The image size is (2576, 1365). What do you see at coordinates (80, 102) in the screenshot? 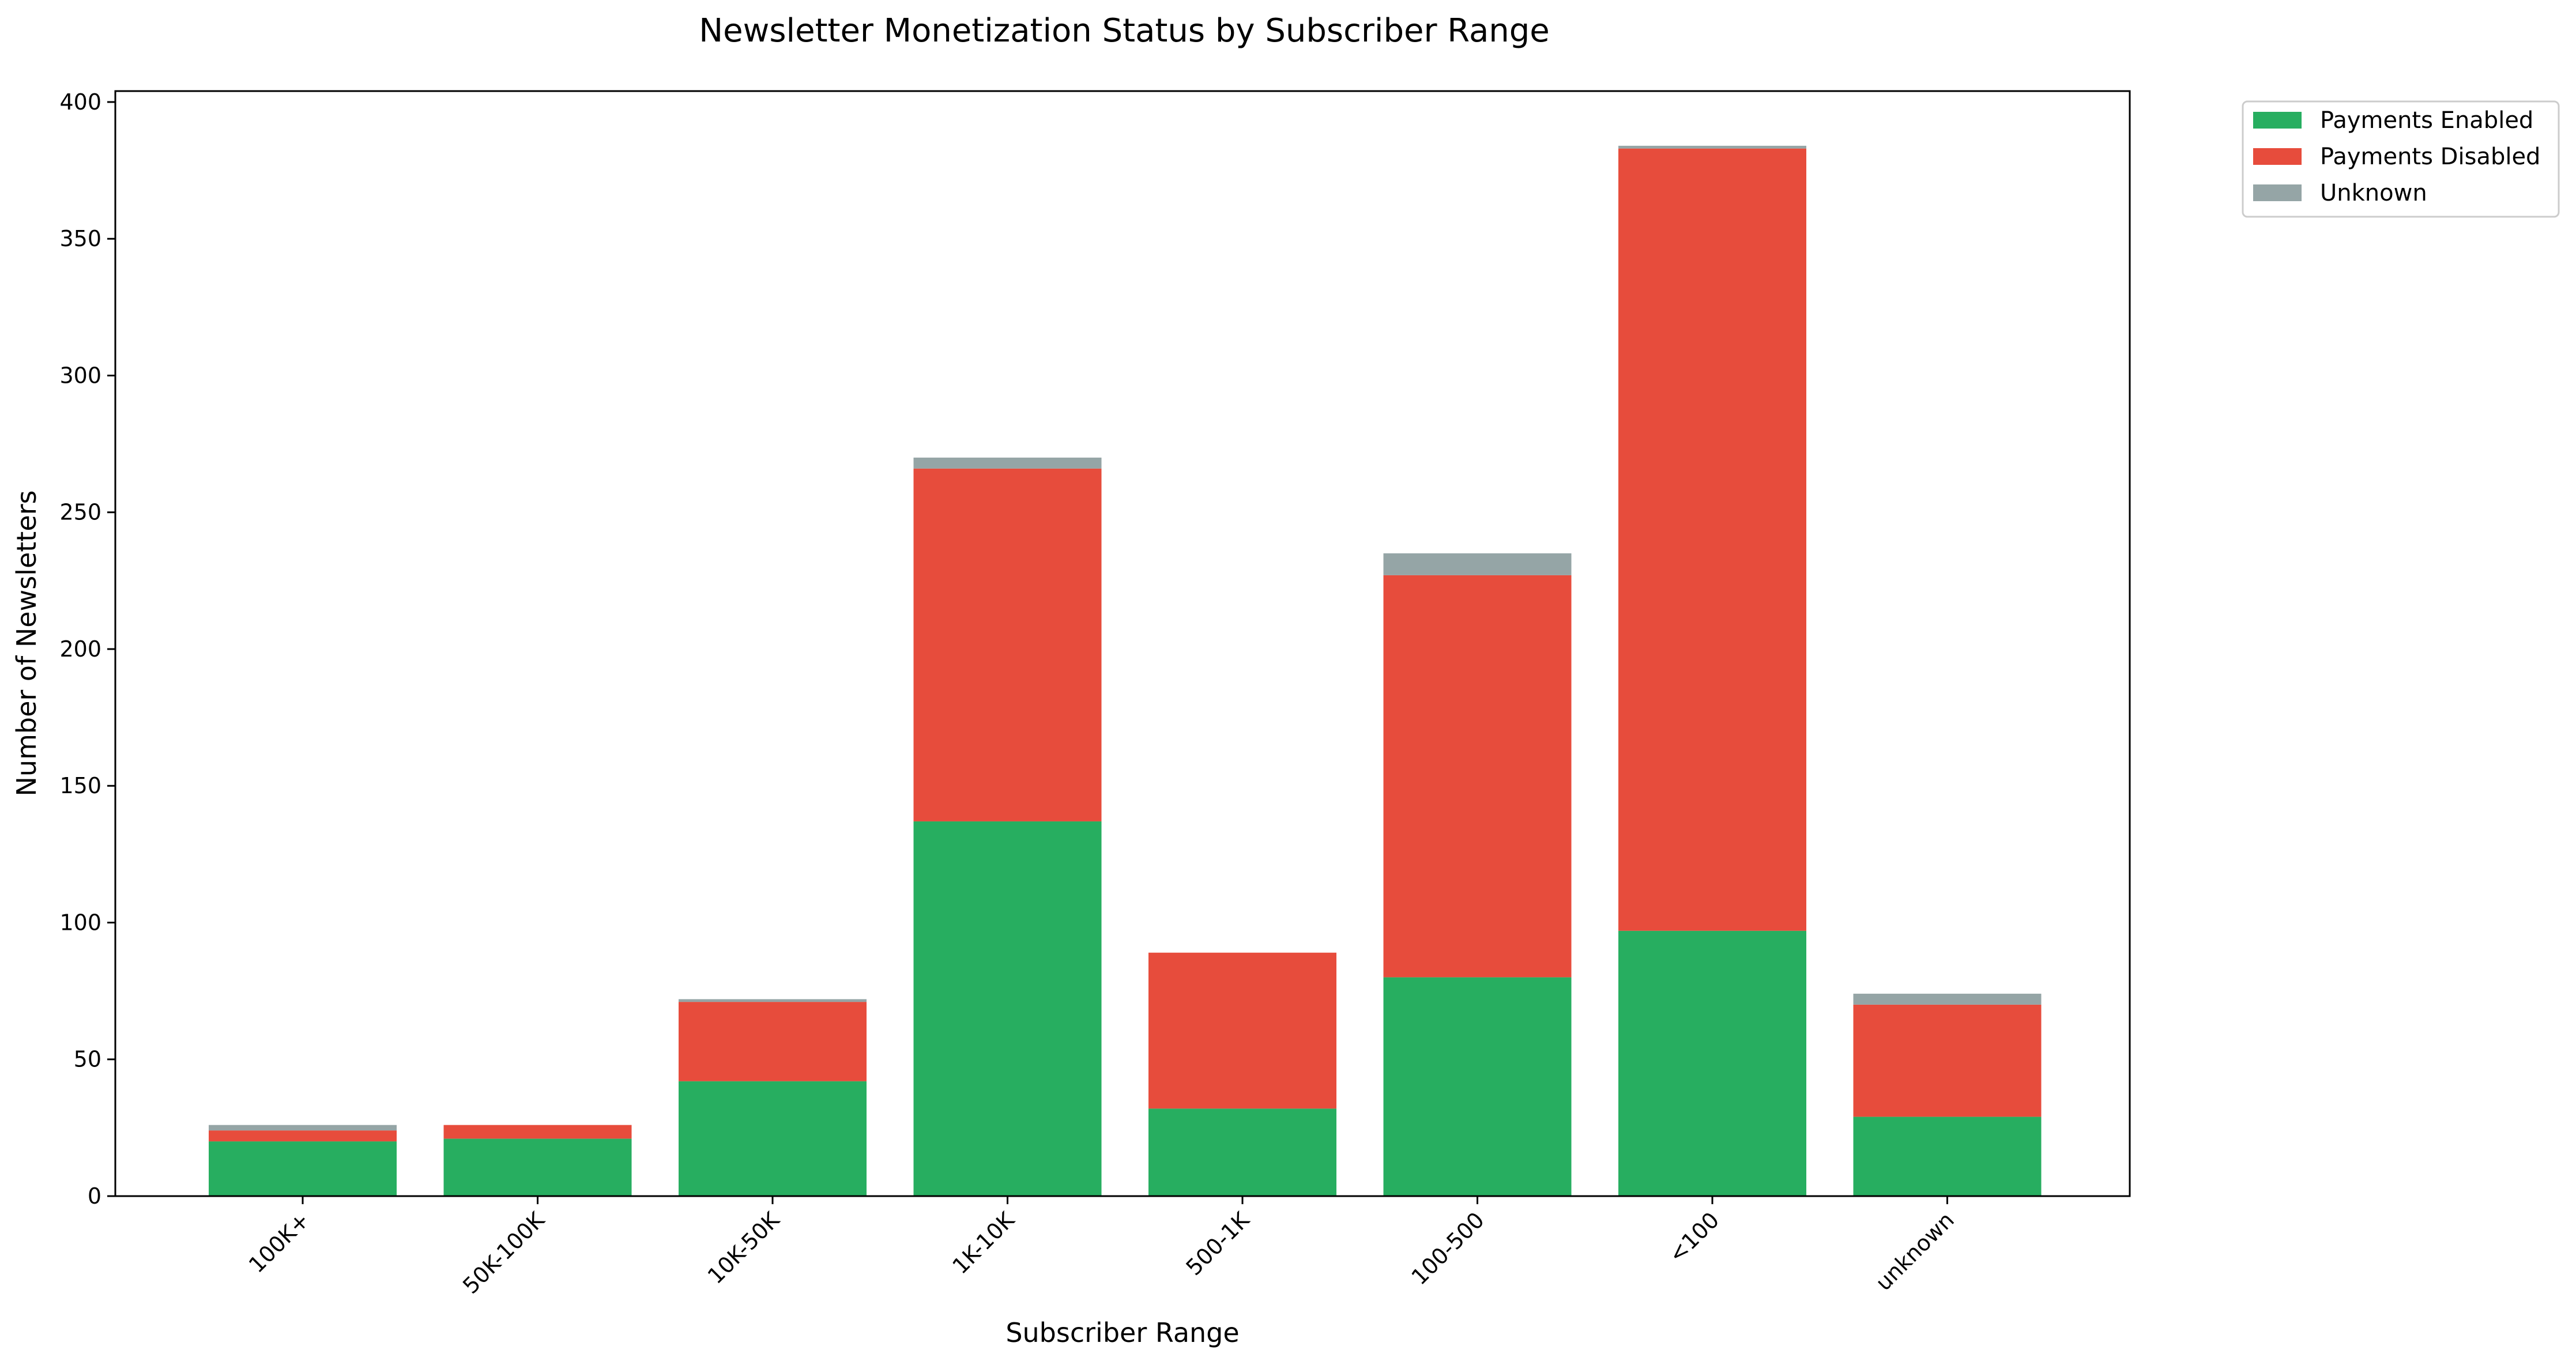
I see `y-tick-label: 400` at bounding box center [80, 102].